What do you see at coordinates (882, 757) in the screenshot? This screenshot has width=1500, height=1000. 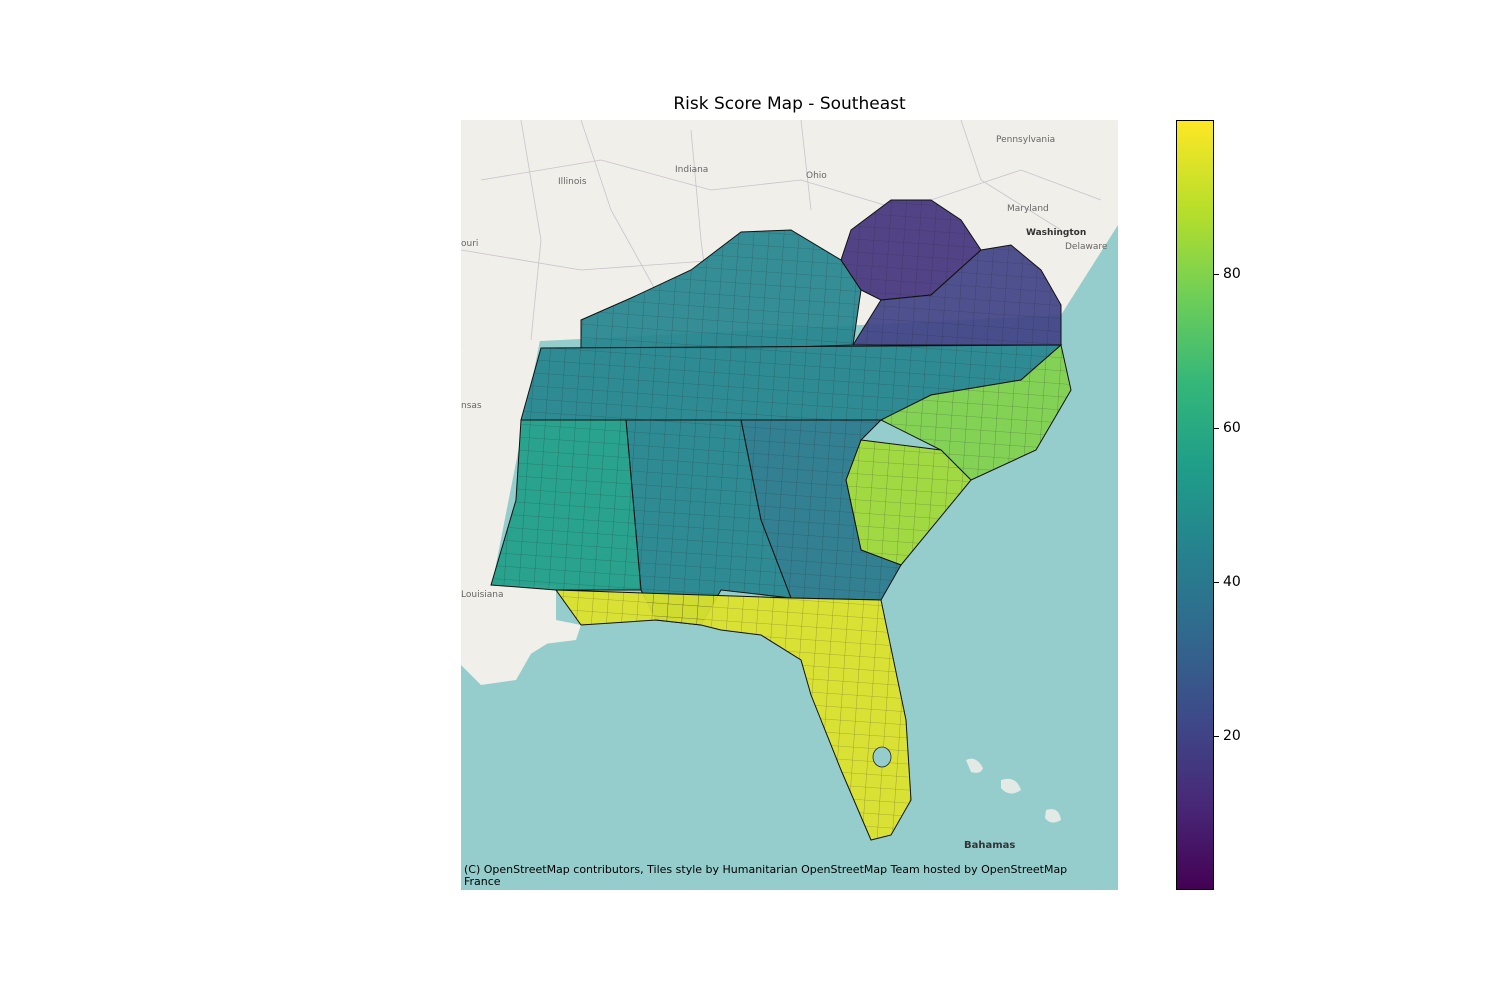 I see `lake-okeechobee` at bounding box center [882, 757].